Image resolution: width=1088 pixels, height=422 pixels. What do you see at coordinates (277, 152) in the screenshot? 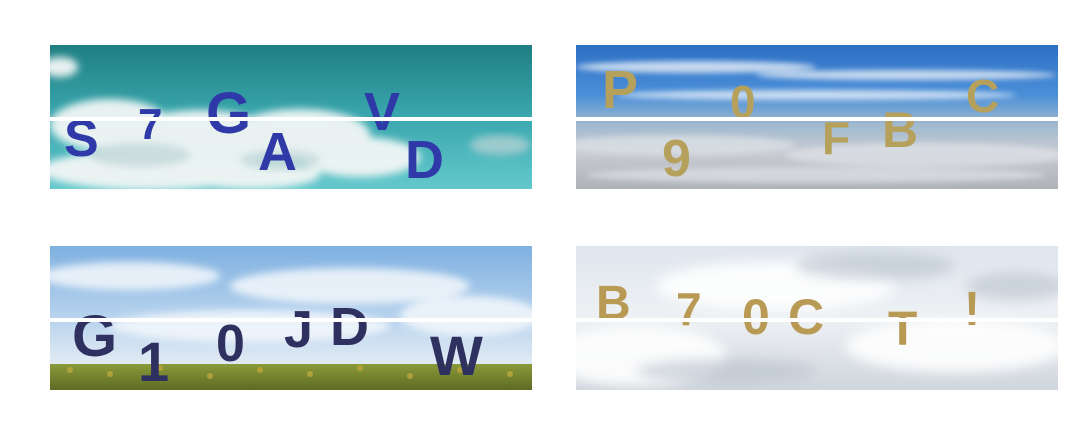
I see `captcha-char: A` at bounding box center [277, 152].